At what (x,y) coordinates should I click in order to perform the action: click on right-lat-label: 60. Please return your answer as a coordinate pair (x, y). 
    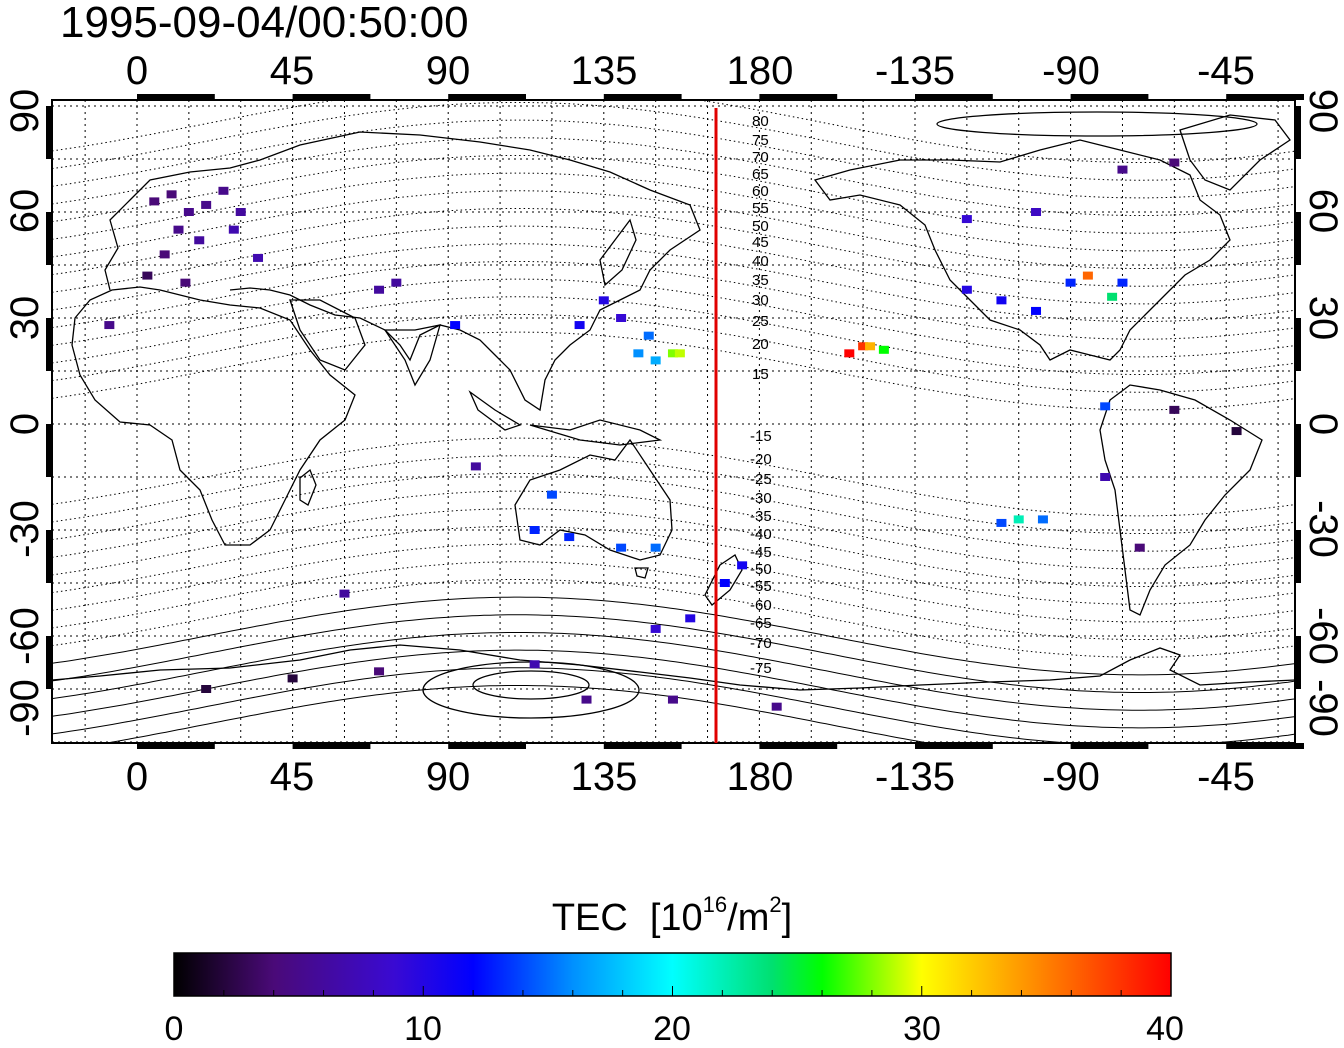
    Looking at the image, I should click on (1322, 211).